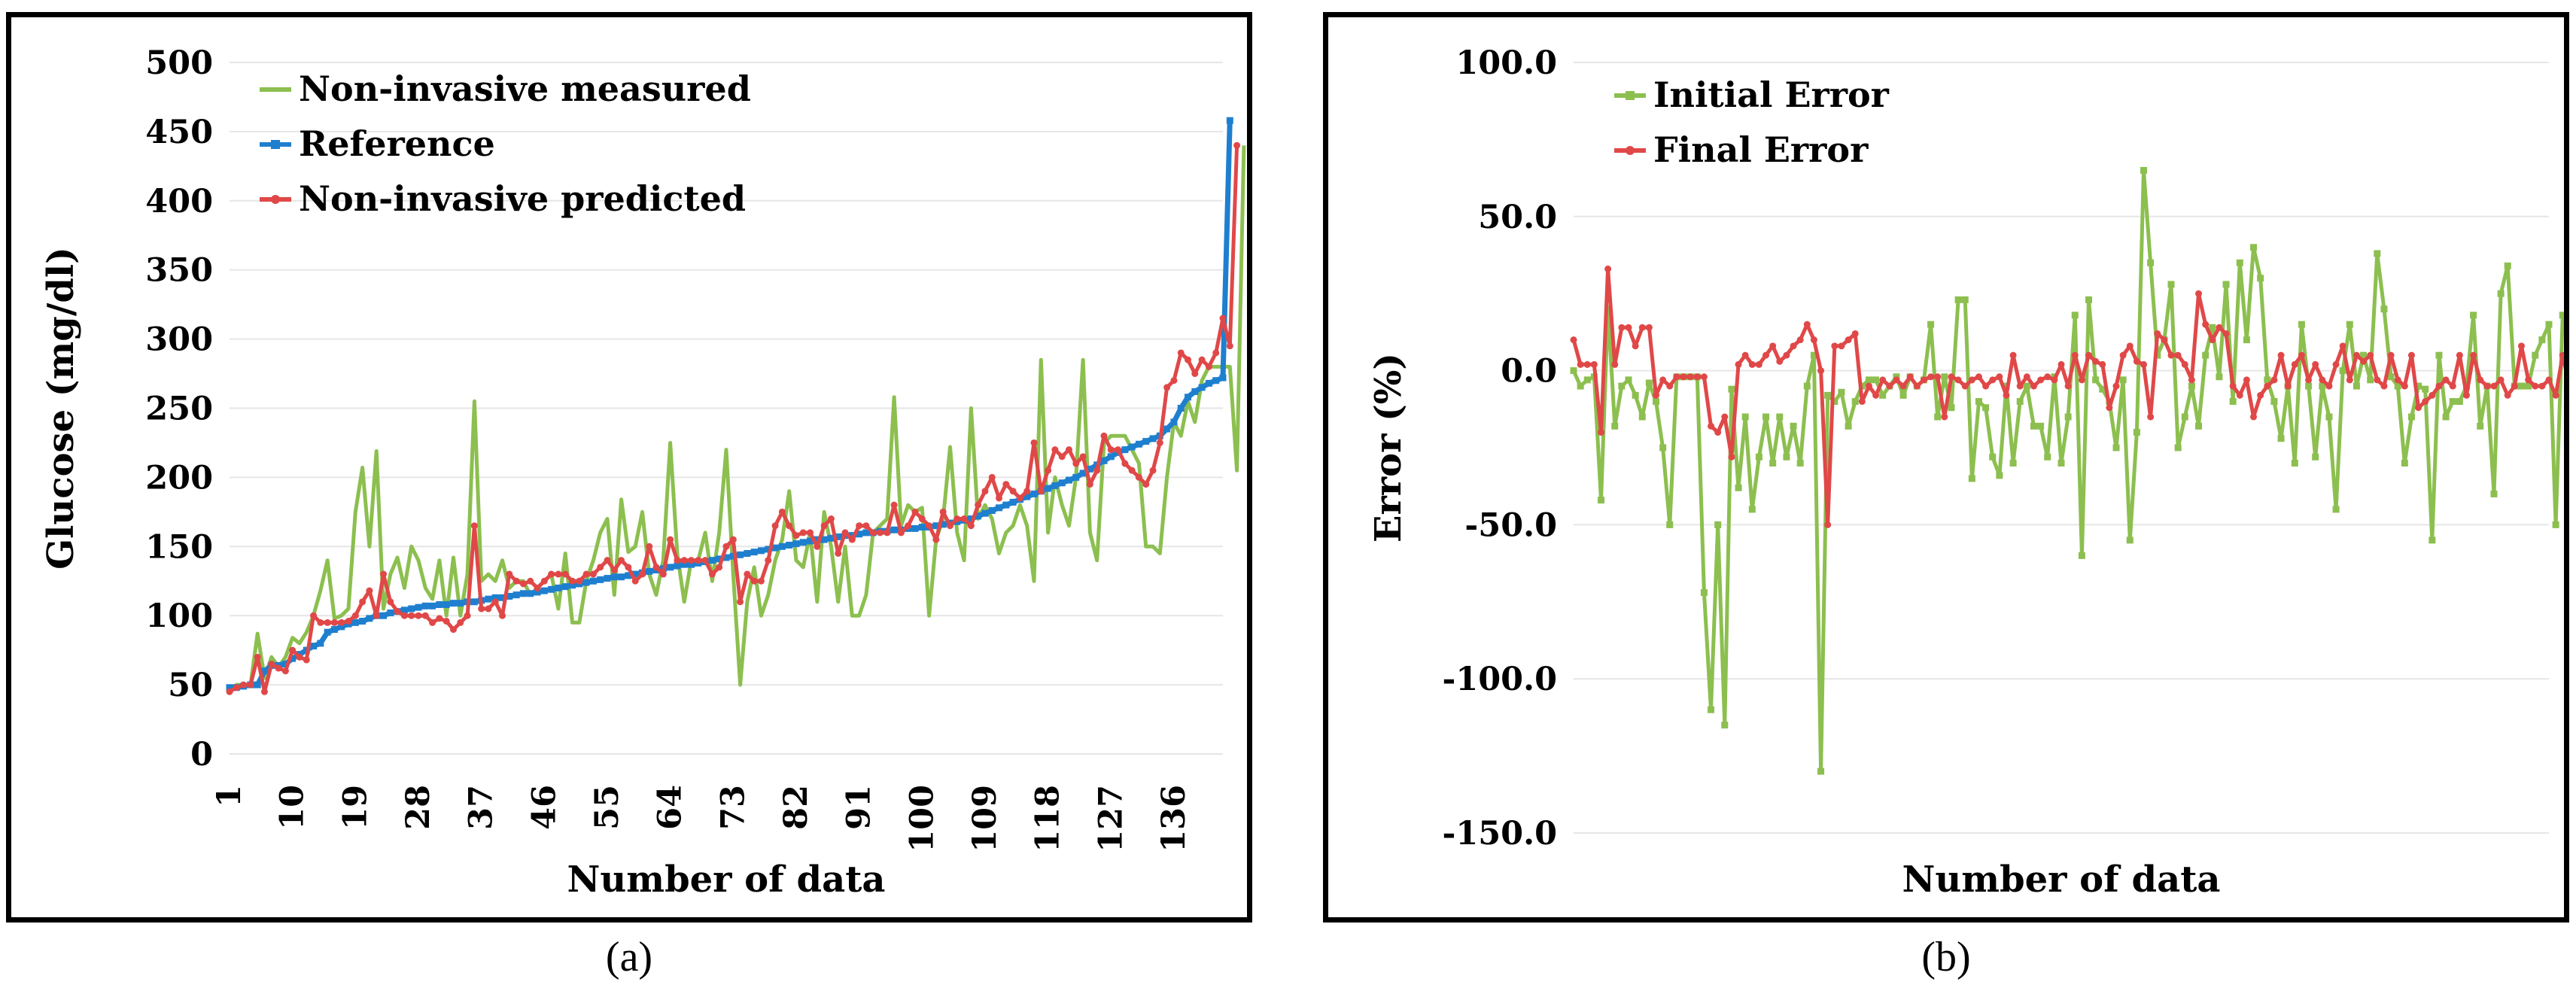 The height and width of the screenshot is (1000, 2576). I want to click on y-tick-label: 0.0, so click(1529, 372).